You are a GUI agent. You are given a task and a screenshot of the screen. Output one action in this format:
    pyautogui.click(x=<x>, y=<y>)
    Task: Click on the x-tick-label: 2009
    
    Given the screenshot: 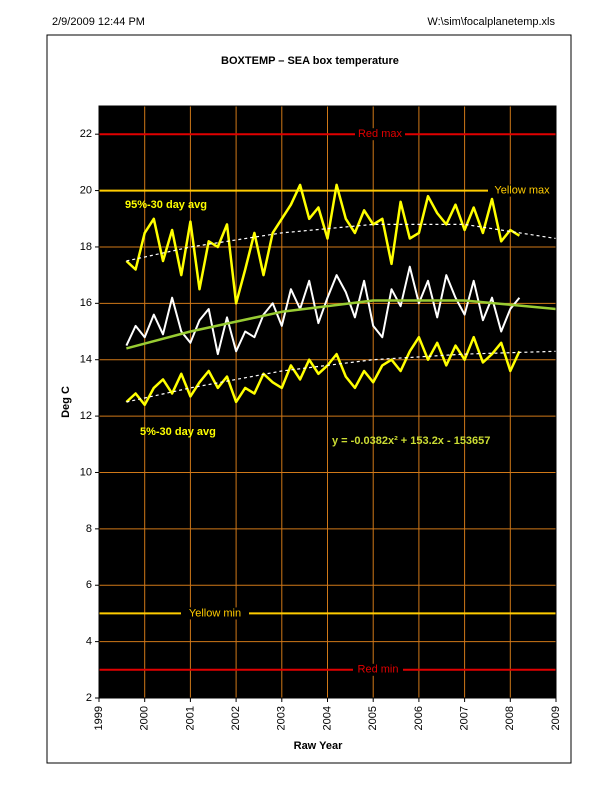 What is the action you would take?
    pyautogui.click(x=556, y=718)
    